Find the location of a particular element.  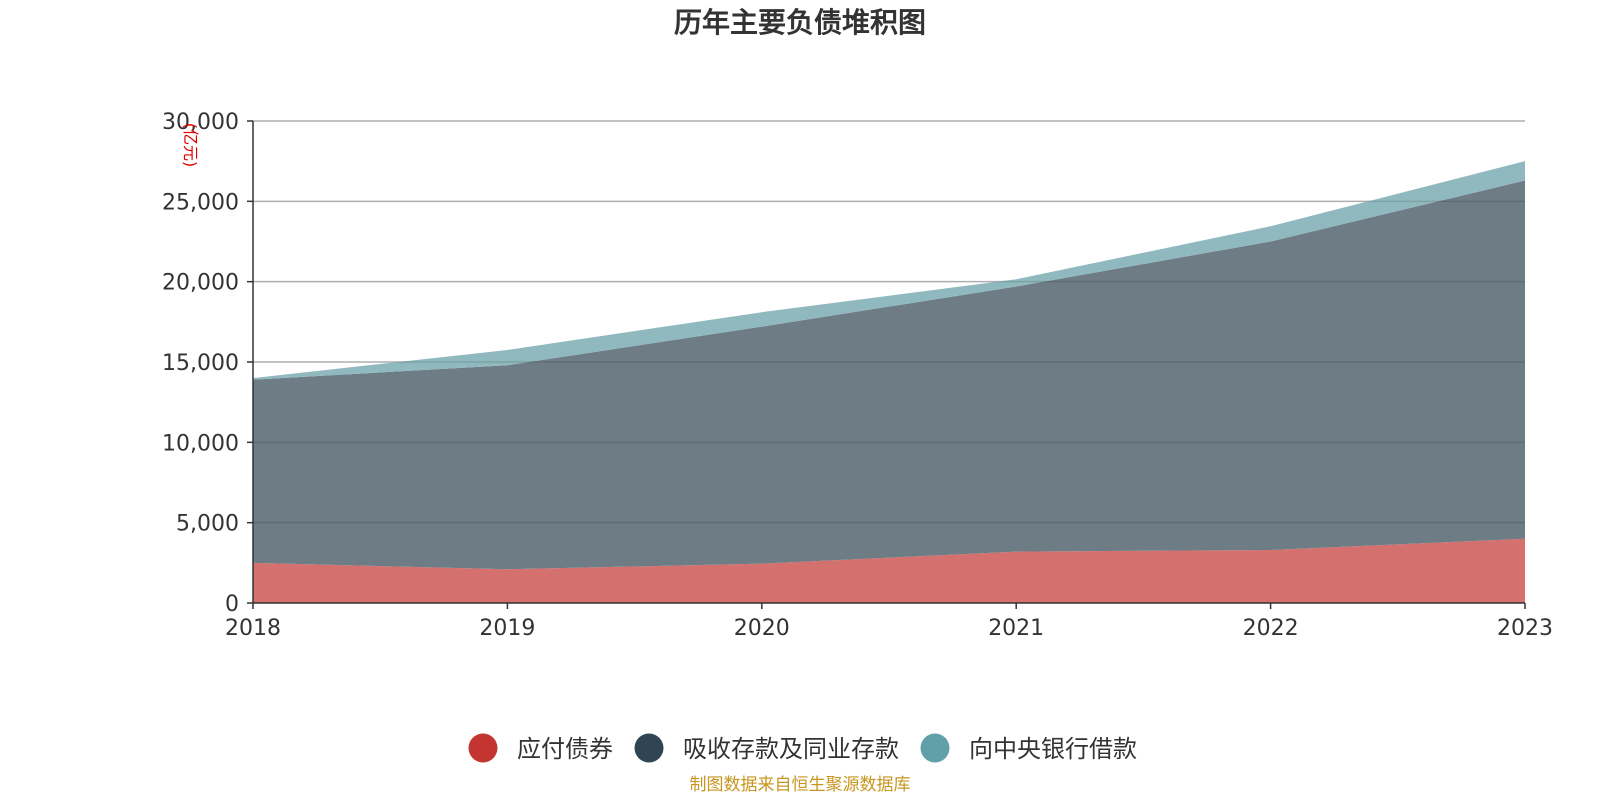

x-tick-label-2: 2020 is located at coordinates (762, 628).